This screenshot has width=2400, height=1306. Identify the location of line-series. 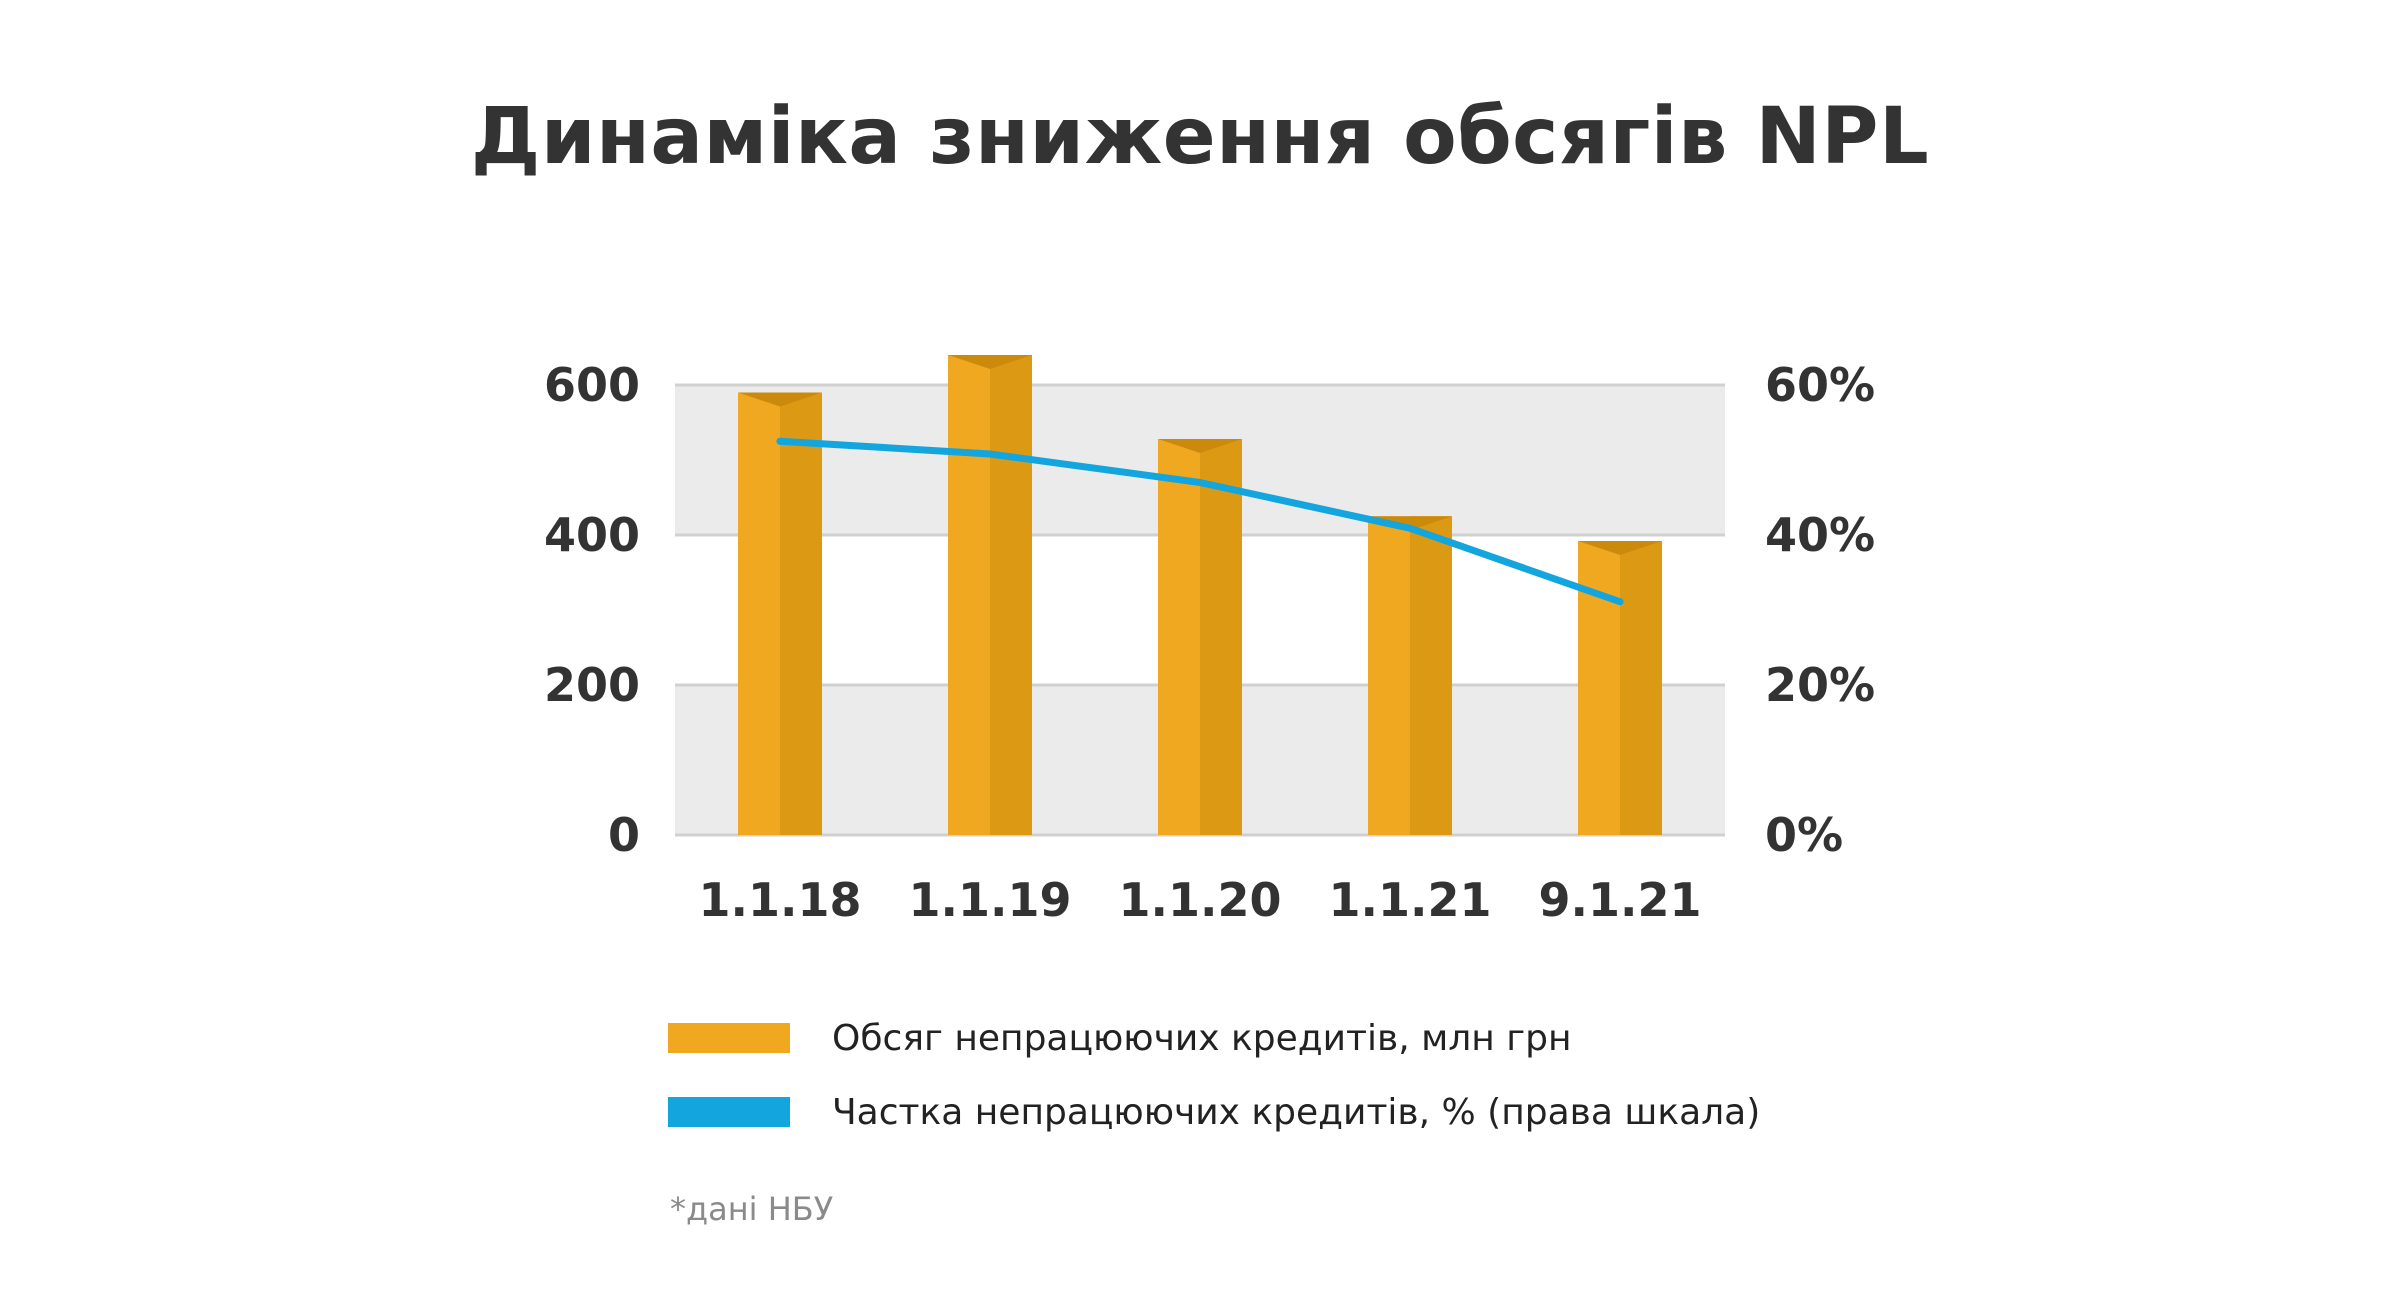
(1200, 521).